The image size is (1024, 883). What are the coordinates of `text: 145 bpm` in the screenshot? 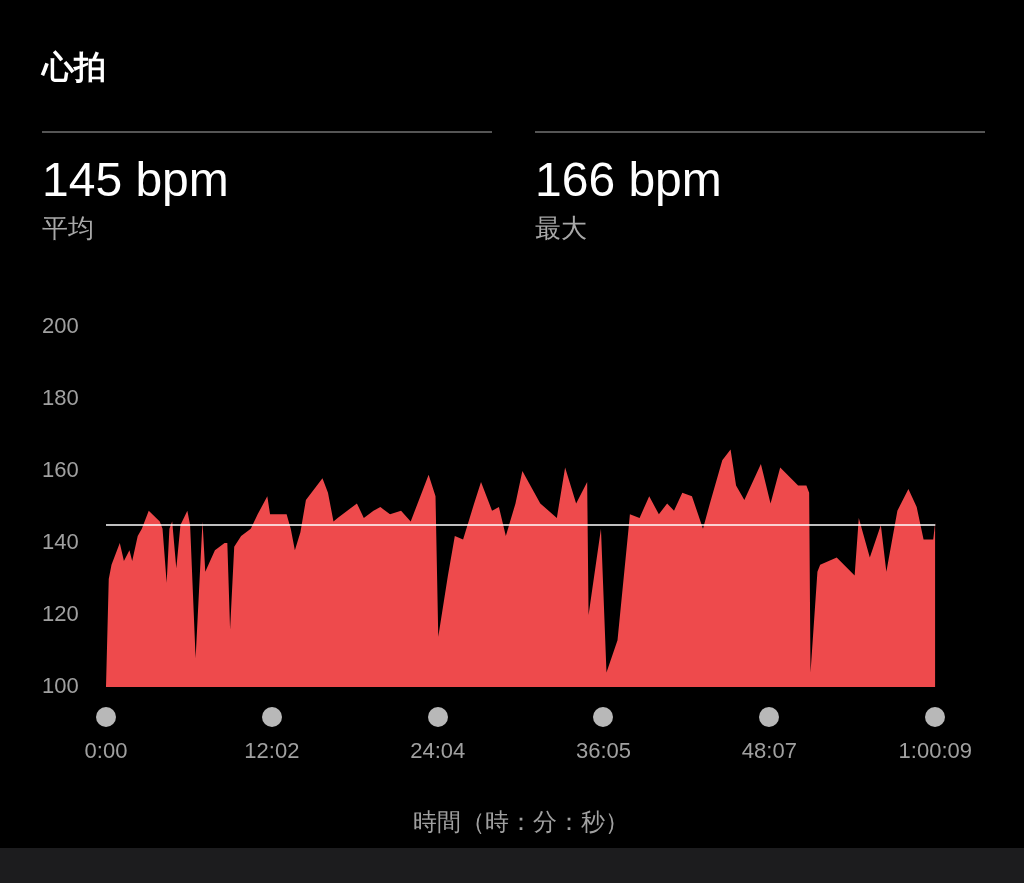 It's located at (135, 180).